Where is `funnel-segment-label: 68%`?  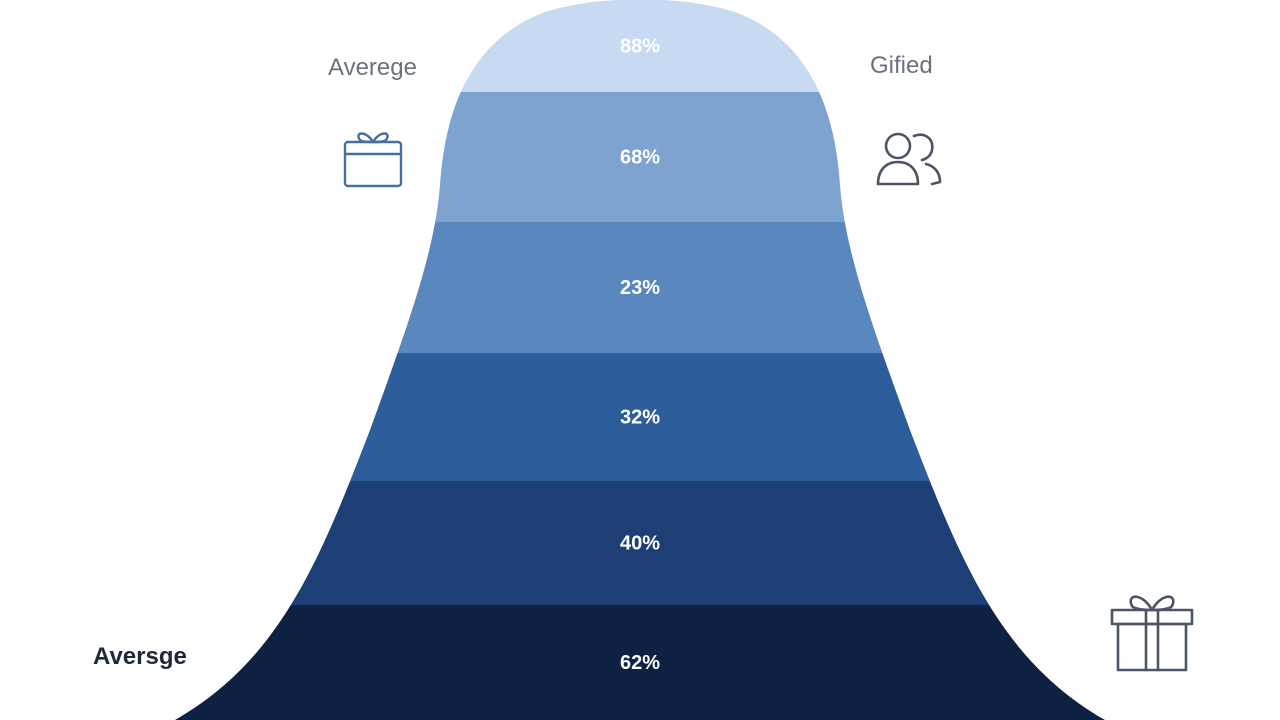 funnel-segment-label: 68% is located at coordinates (640, 157).